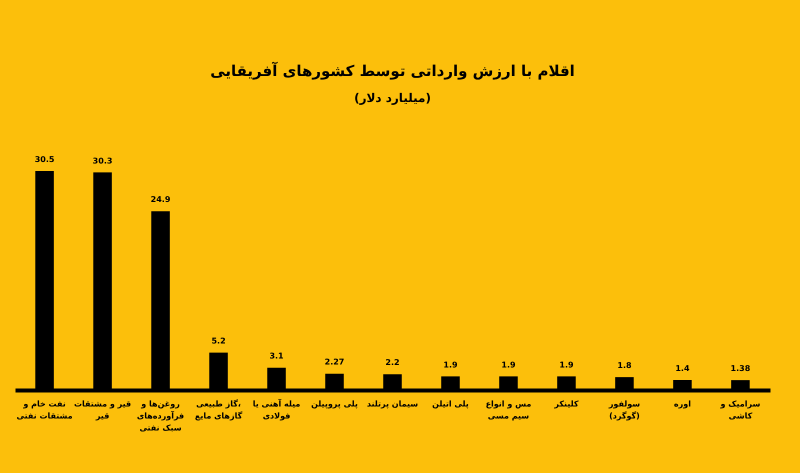 The height and width of the screenshot is (473, 800). Describe the element at coordinates (392, 404) in the screenshot. I see `x-tick-label: سیمان پرتلند` at that location.